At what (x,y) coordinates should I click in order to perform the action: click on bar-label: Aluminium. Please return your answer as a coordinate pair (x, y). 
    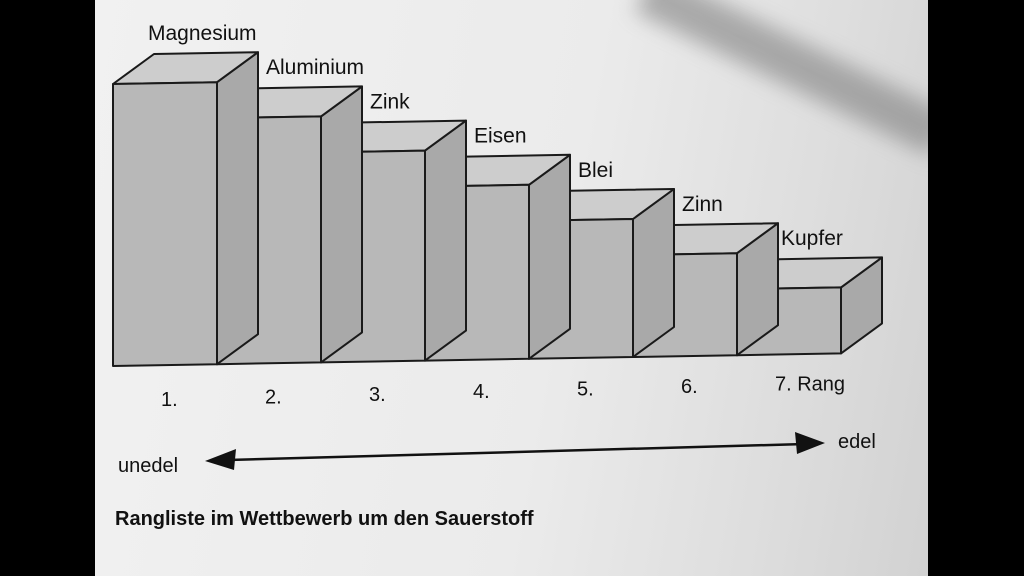
    Looking at the image, I should click on (315, 67).